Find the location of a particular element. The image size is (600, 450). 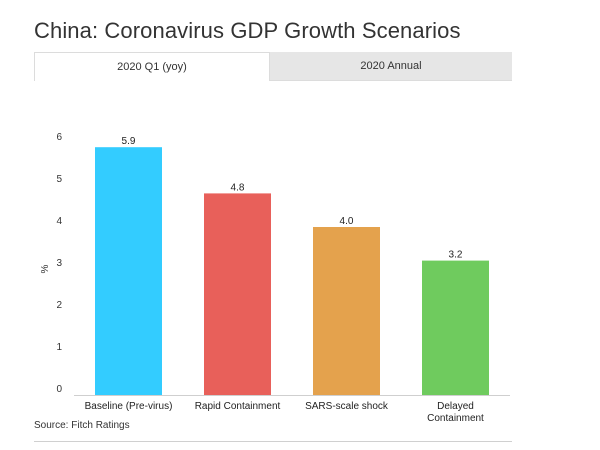

x-category-label: Baseline (Pre-virus) is located at coordinates (129, 406).